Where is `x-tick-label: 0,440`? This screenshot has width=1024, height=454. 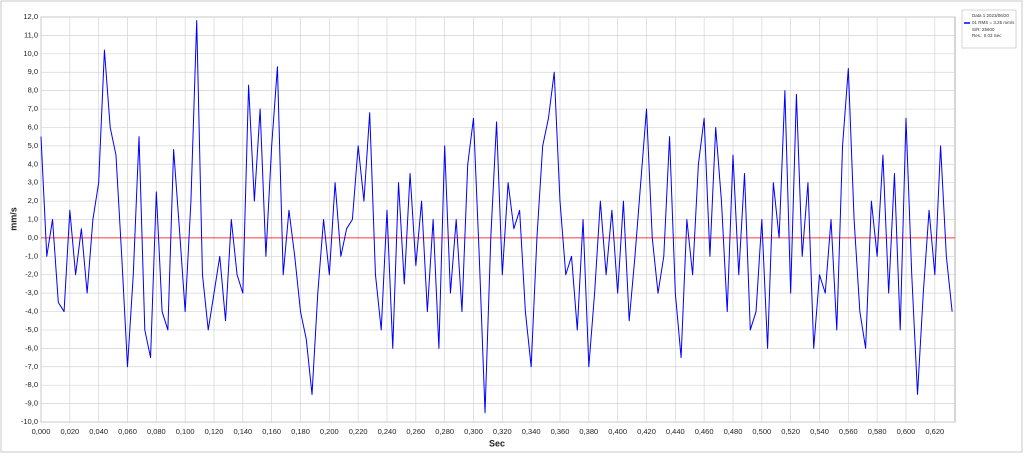
x-tick-label: 0,440 is located at coordinates (675, 431).